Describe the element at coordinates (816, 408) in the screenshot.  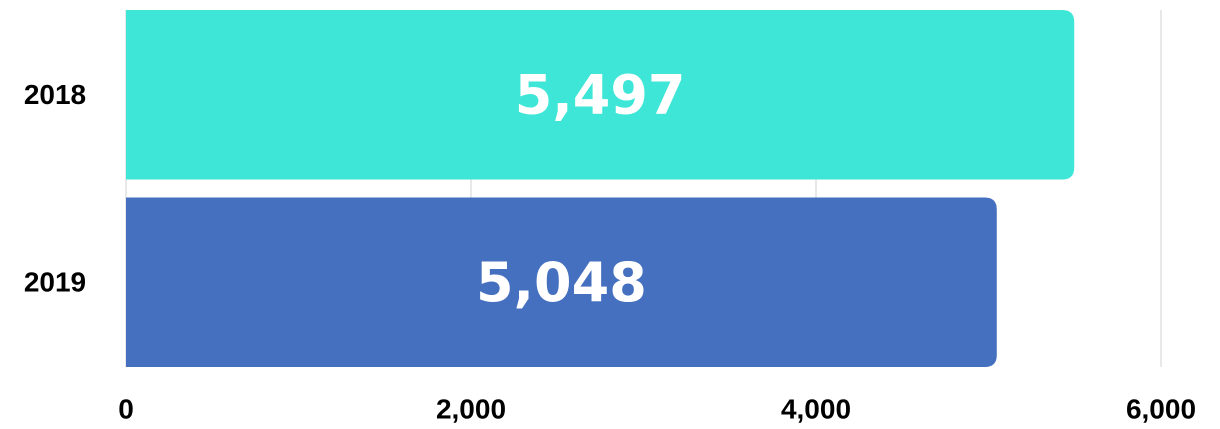
I see `x-tick-label: 4,000` at that location.